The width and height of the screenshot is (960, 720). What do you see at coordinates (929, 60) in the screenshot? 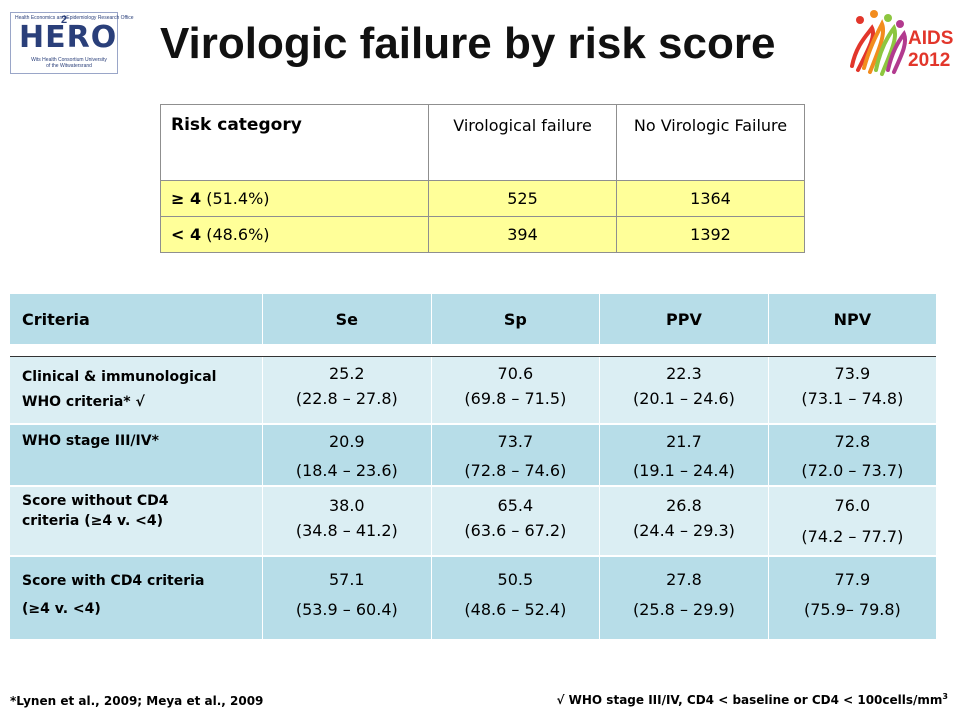
I see `aids-logo-line2: 2012` at bounding box center [929, 60].